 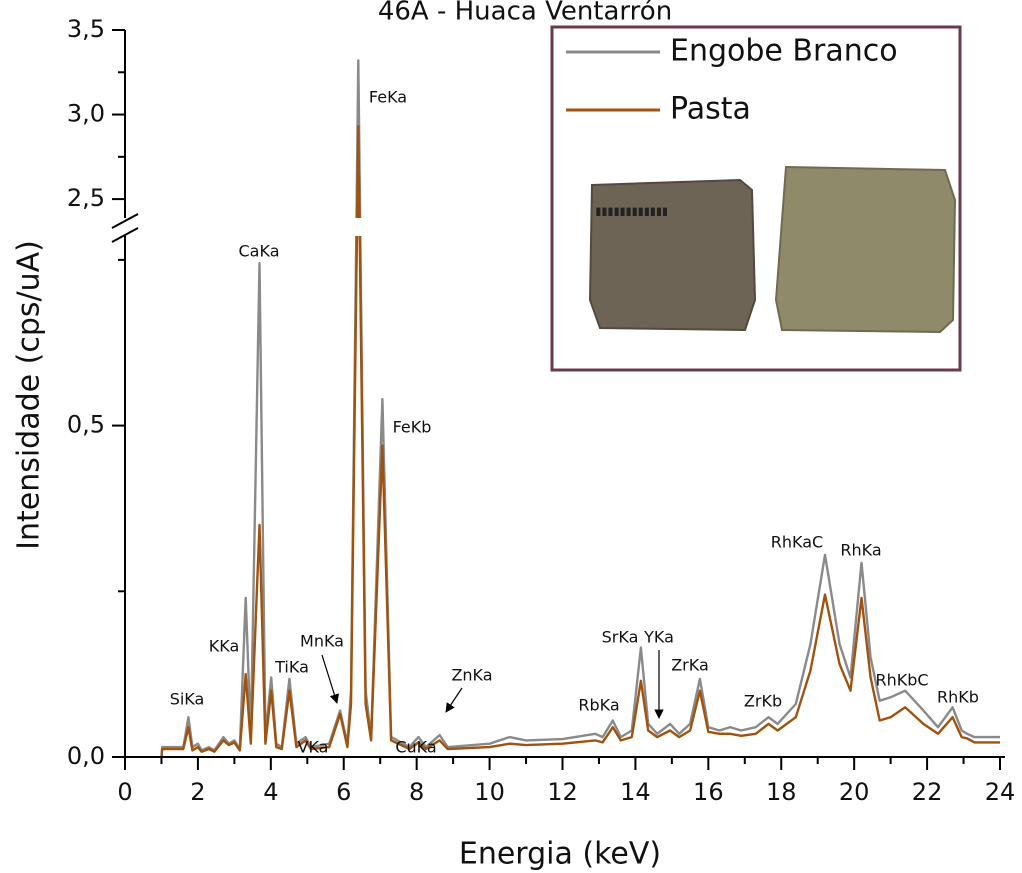 What do you see at coordinates (1000, 792) in the screenshot?
I see `x-tick-label: 24` at bounding box center [1000, 792].